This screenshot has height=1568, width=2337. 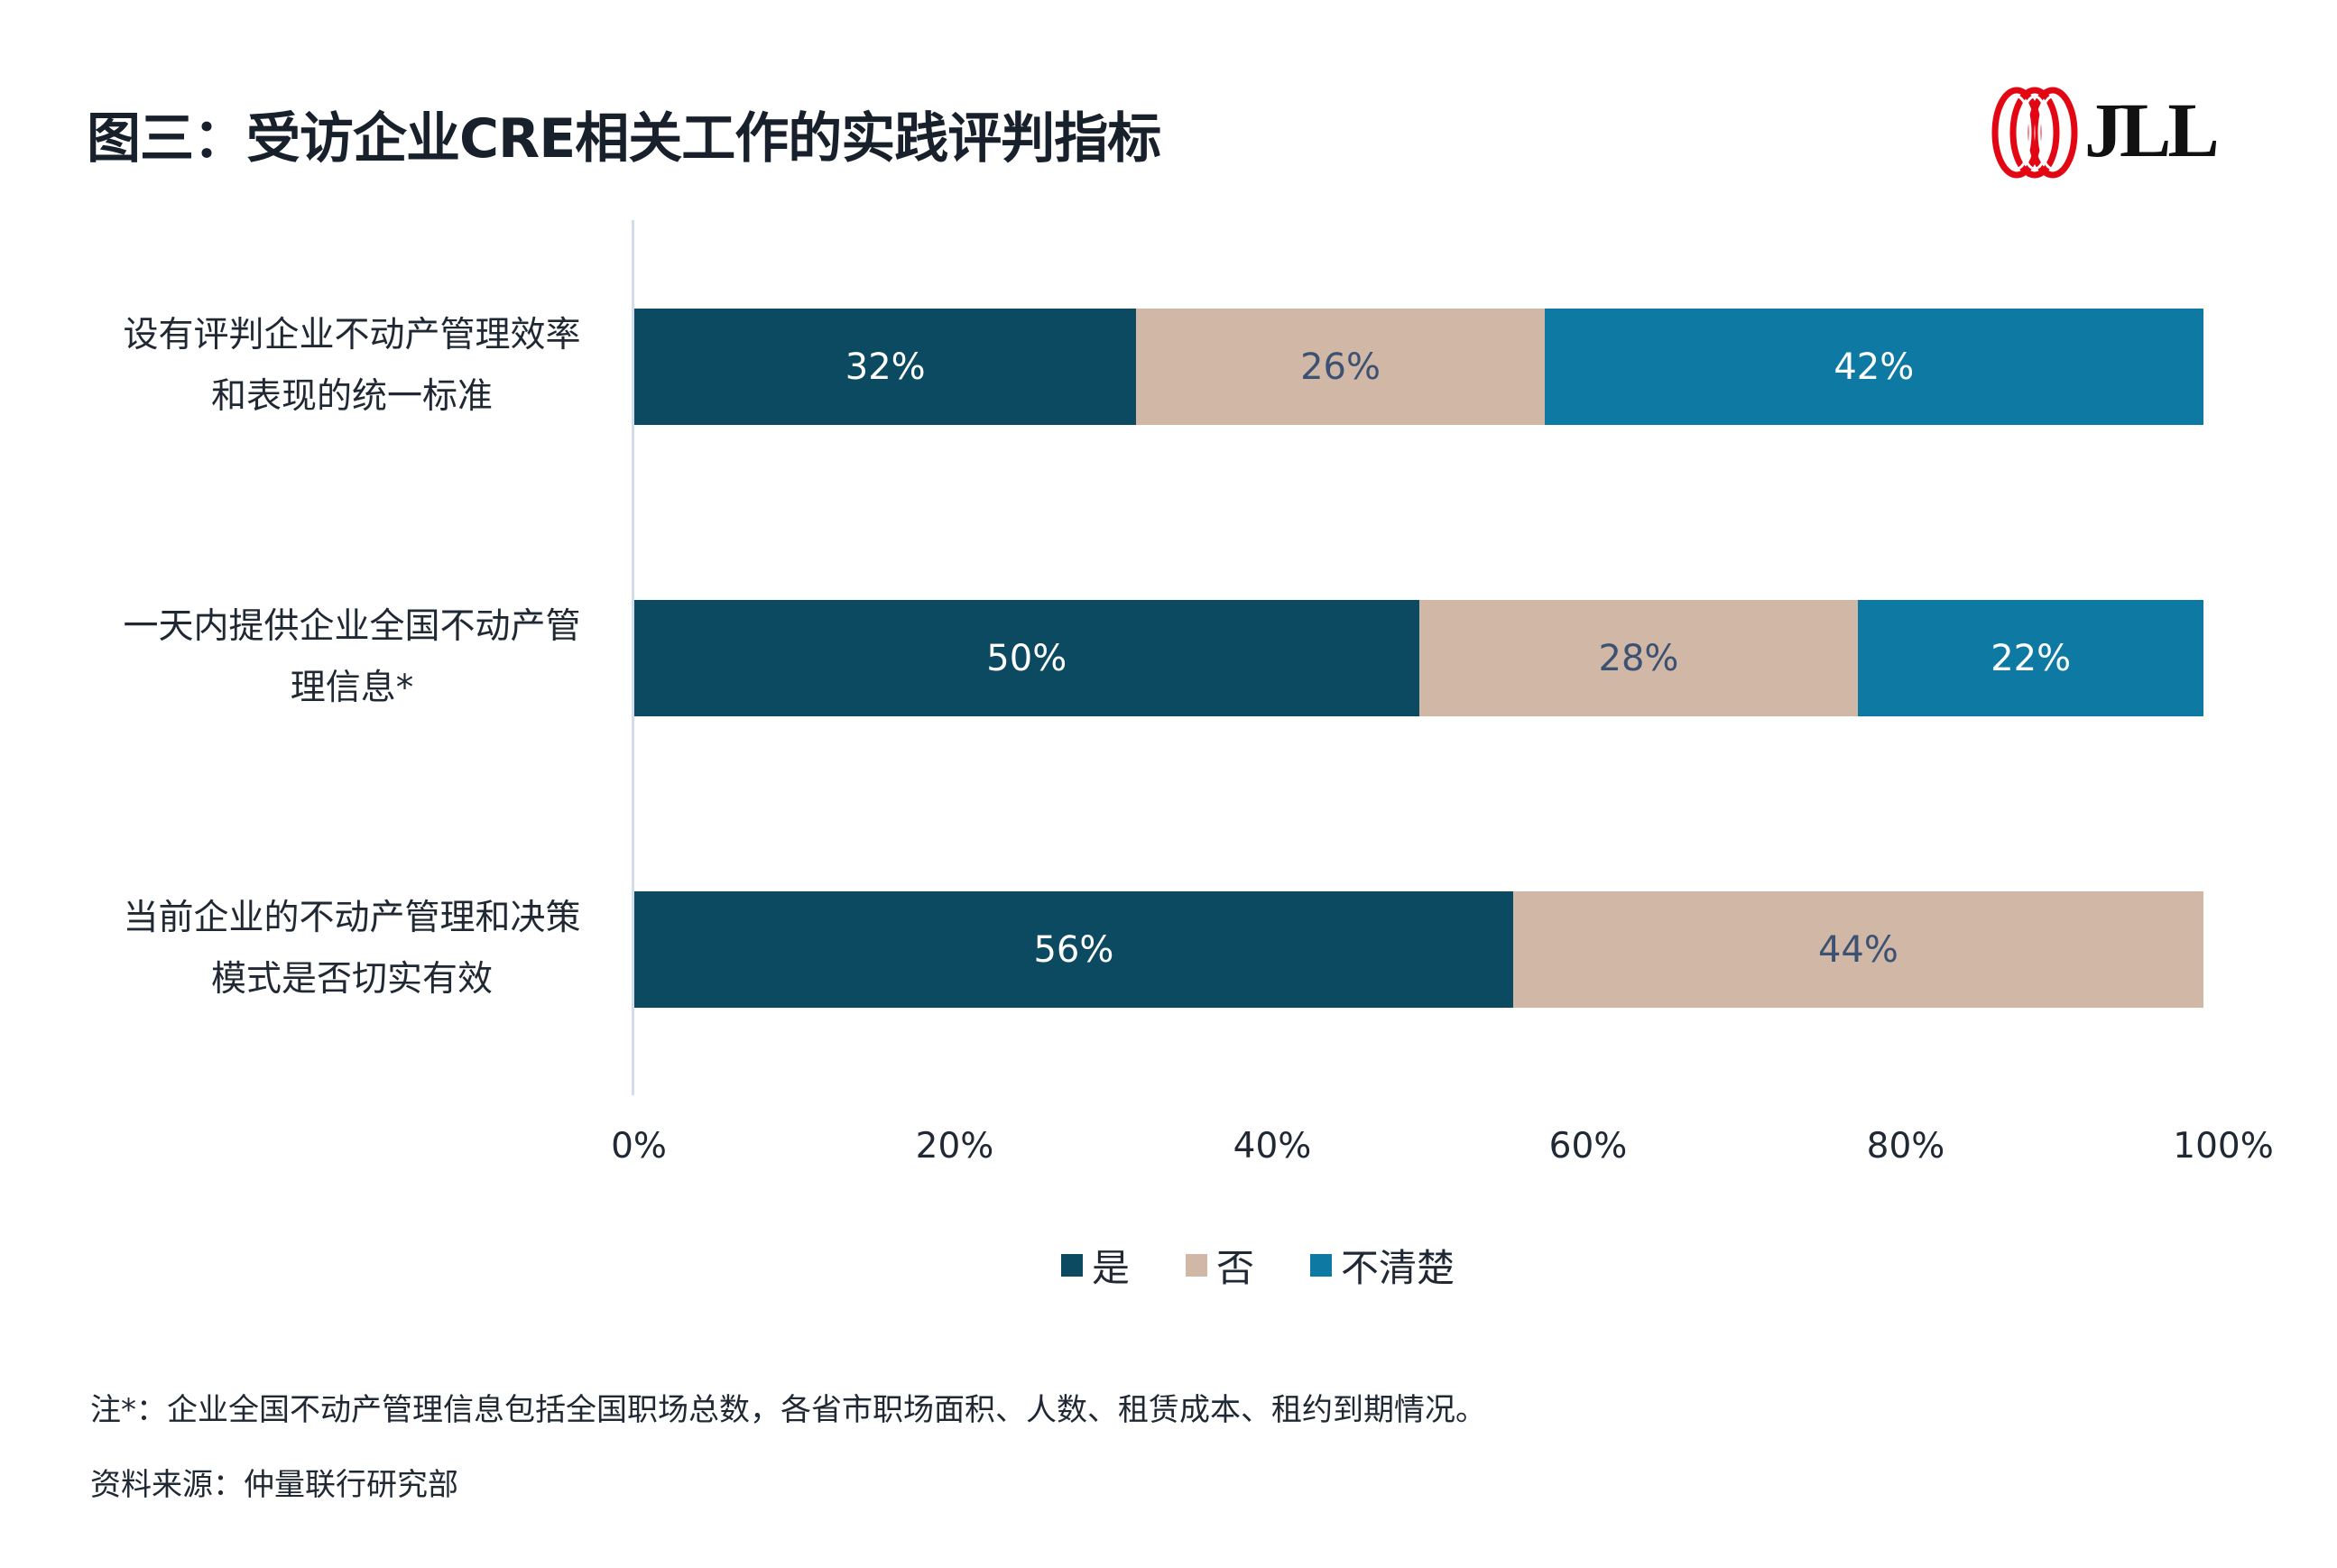 What do you see at coordinates (1235, 1268) in the screenshot?
I see `legend-label: 否` at bounding box center [1235, 1268].